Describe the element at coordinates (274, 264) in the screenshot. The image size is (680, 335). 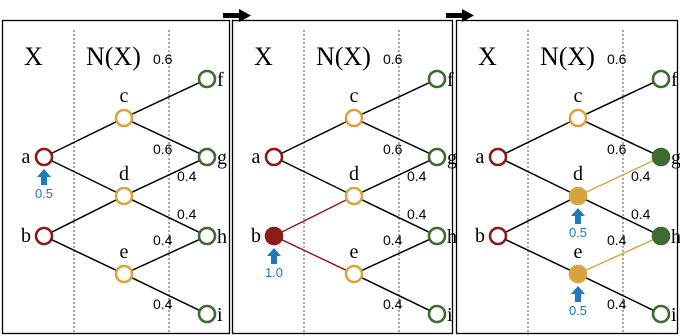
I see `flow-arrow-b: 1.0` at that location.